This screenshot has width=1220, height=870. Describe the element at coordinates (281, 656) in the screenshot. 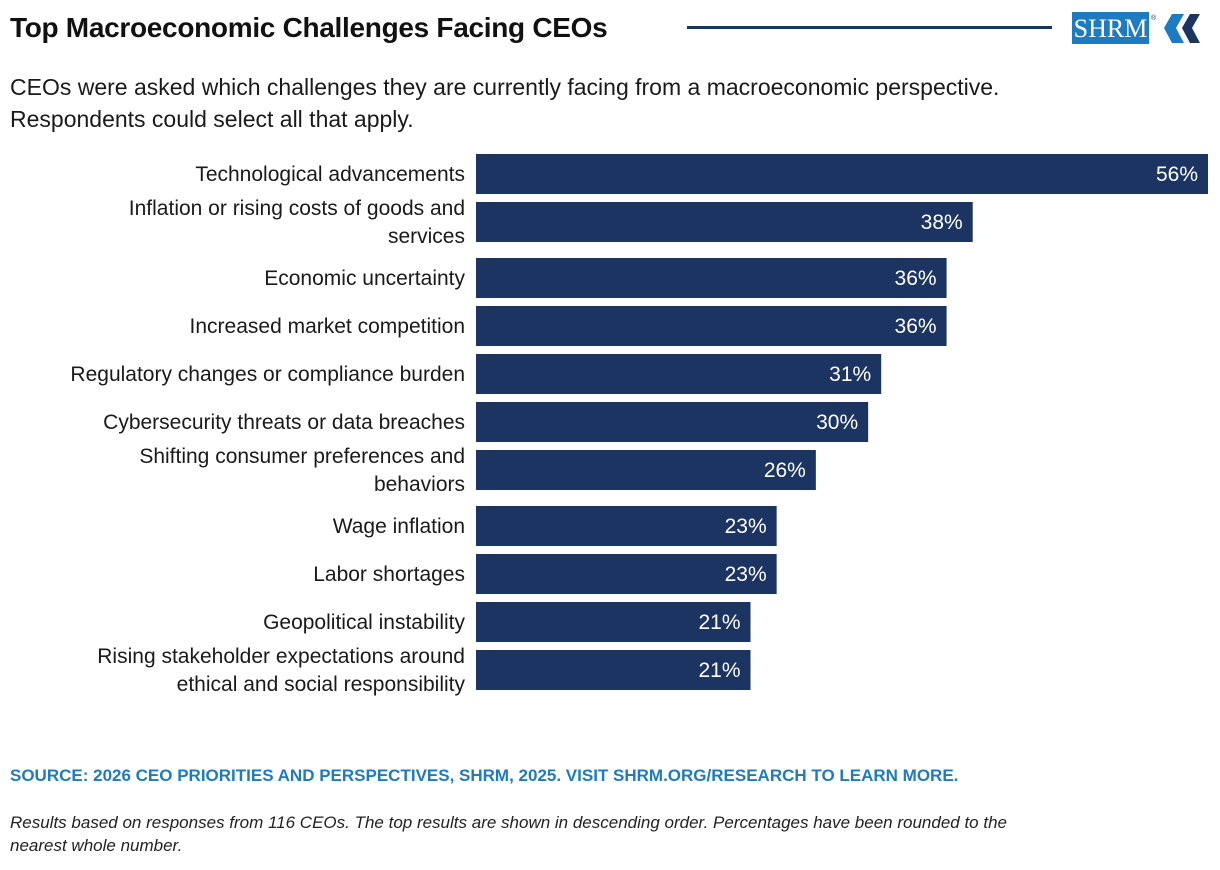

I see `category-label: Rising stakeholder expectations around` at that location.